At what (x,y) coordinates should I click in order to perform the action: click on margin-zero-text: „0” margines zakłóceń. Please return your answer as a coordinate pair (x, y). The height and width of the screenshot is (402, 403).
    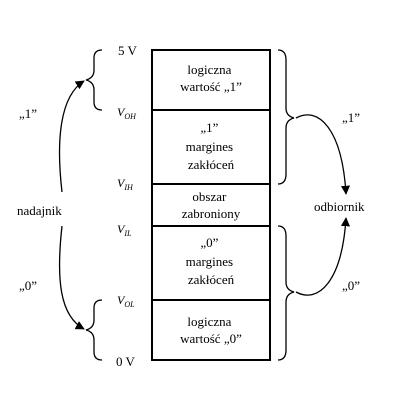
    Looking at the image, I should click on (211, 261).